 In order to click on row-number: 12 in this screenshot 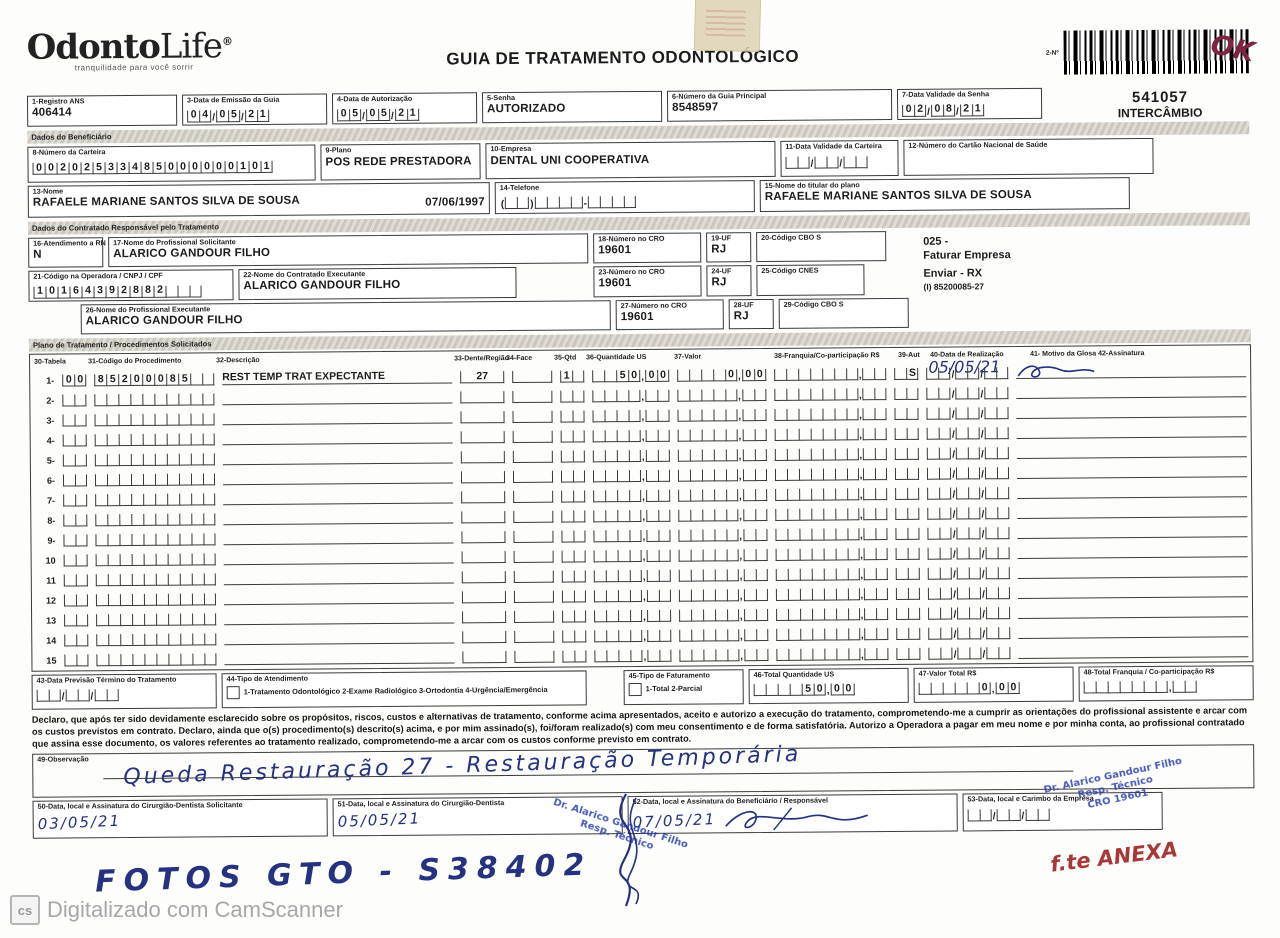, I will do `click(50, 600)`.